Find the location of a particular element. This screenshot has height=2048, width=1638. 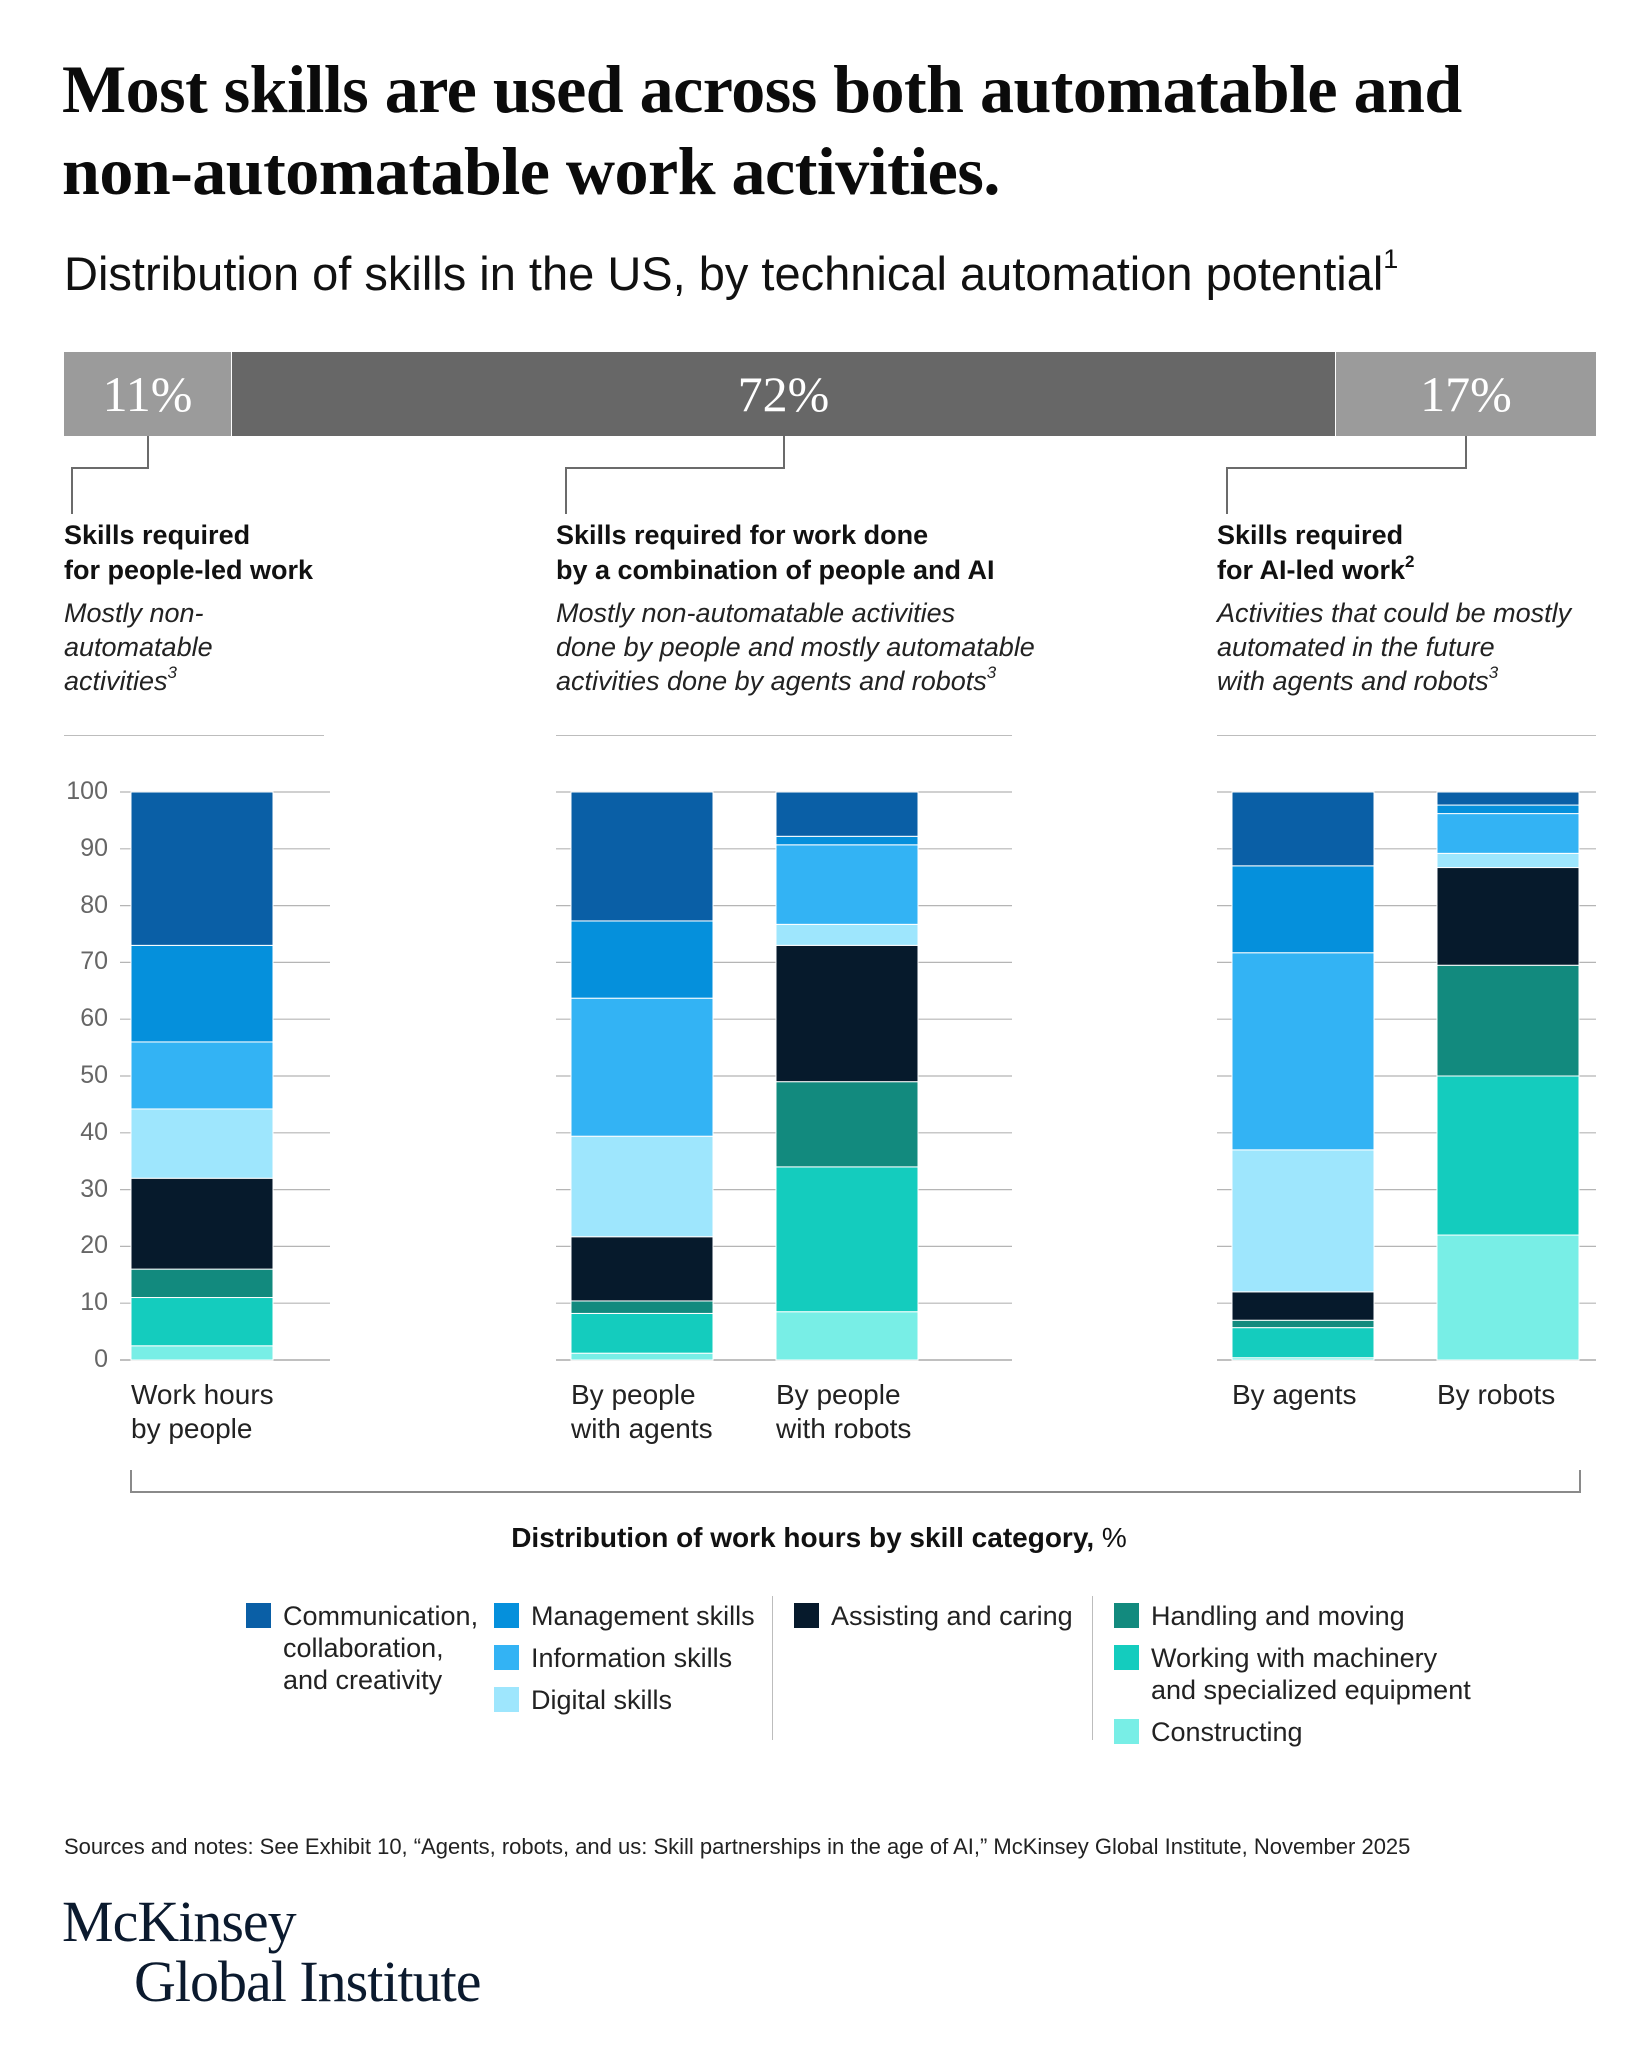

x-label-by-people-with-robots: By people with robots is located at coordinates (844, 1411).